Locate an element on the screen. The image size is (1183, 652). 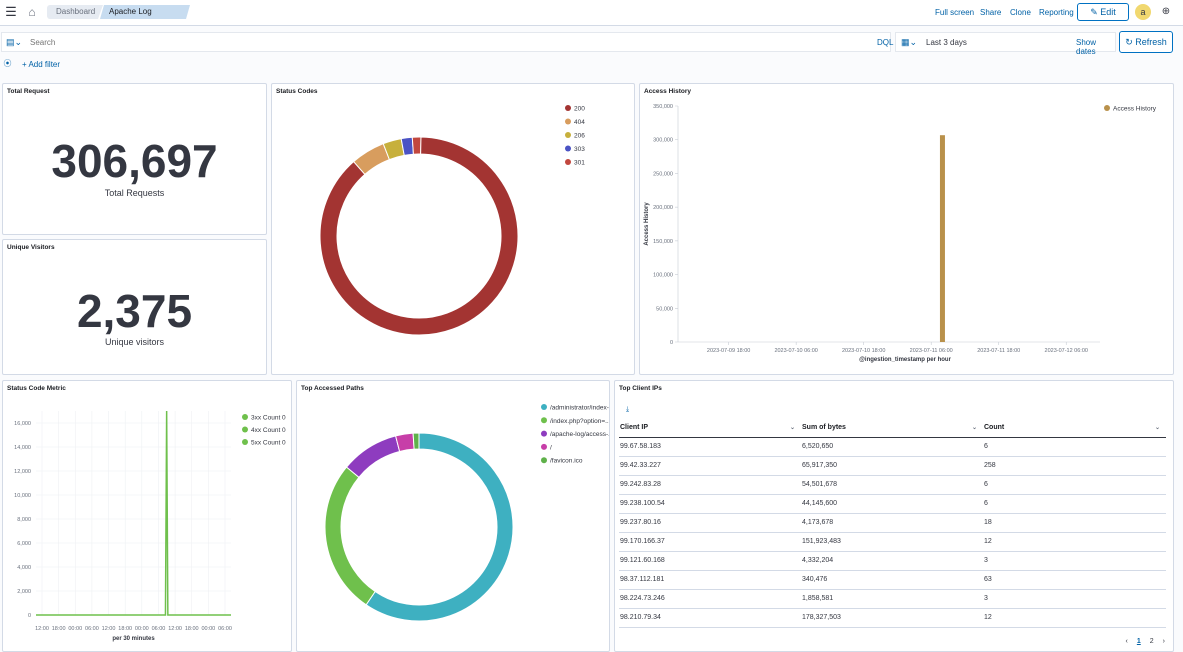
client-ip-cell: 99.170.166.37 is located at coordinates (710, 542).